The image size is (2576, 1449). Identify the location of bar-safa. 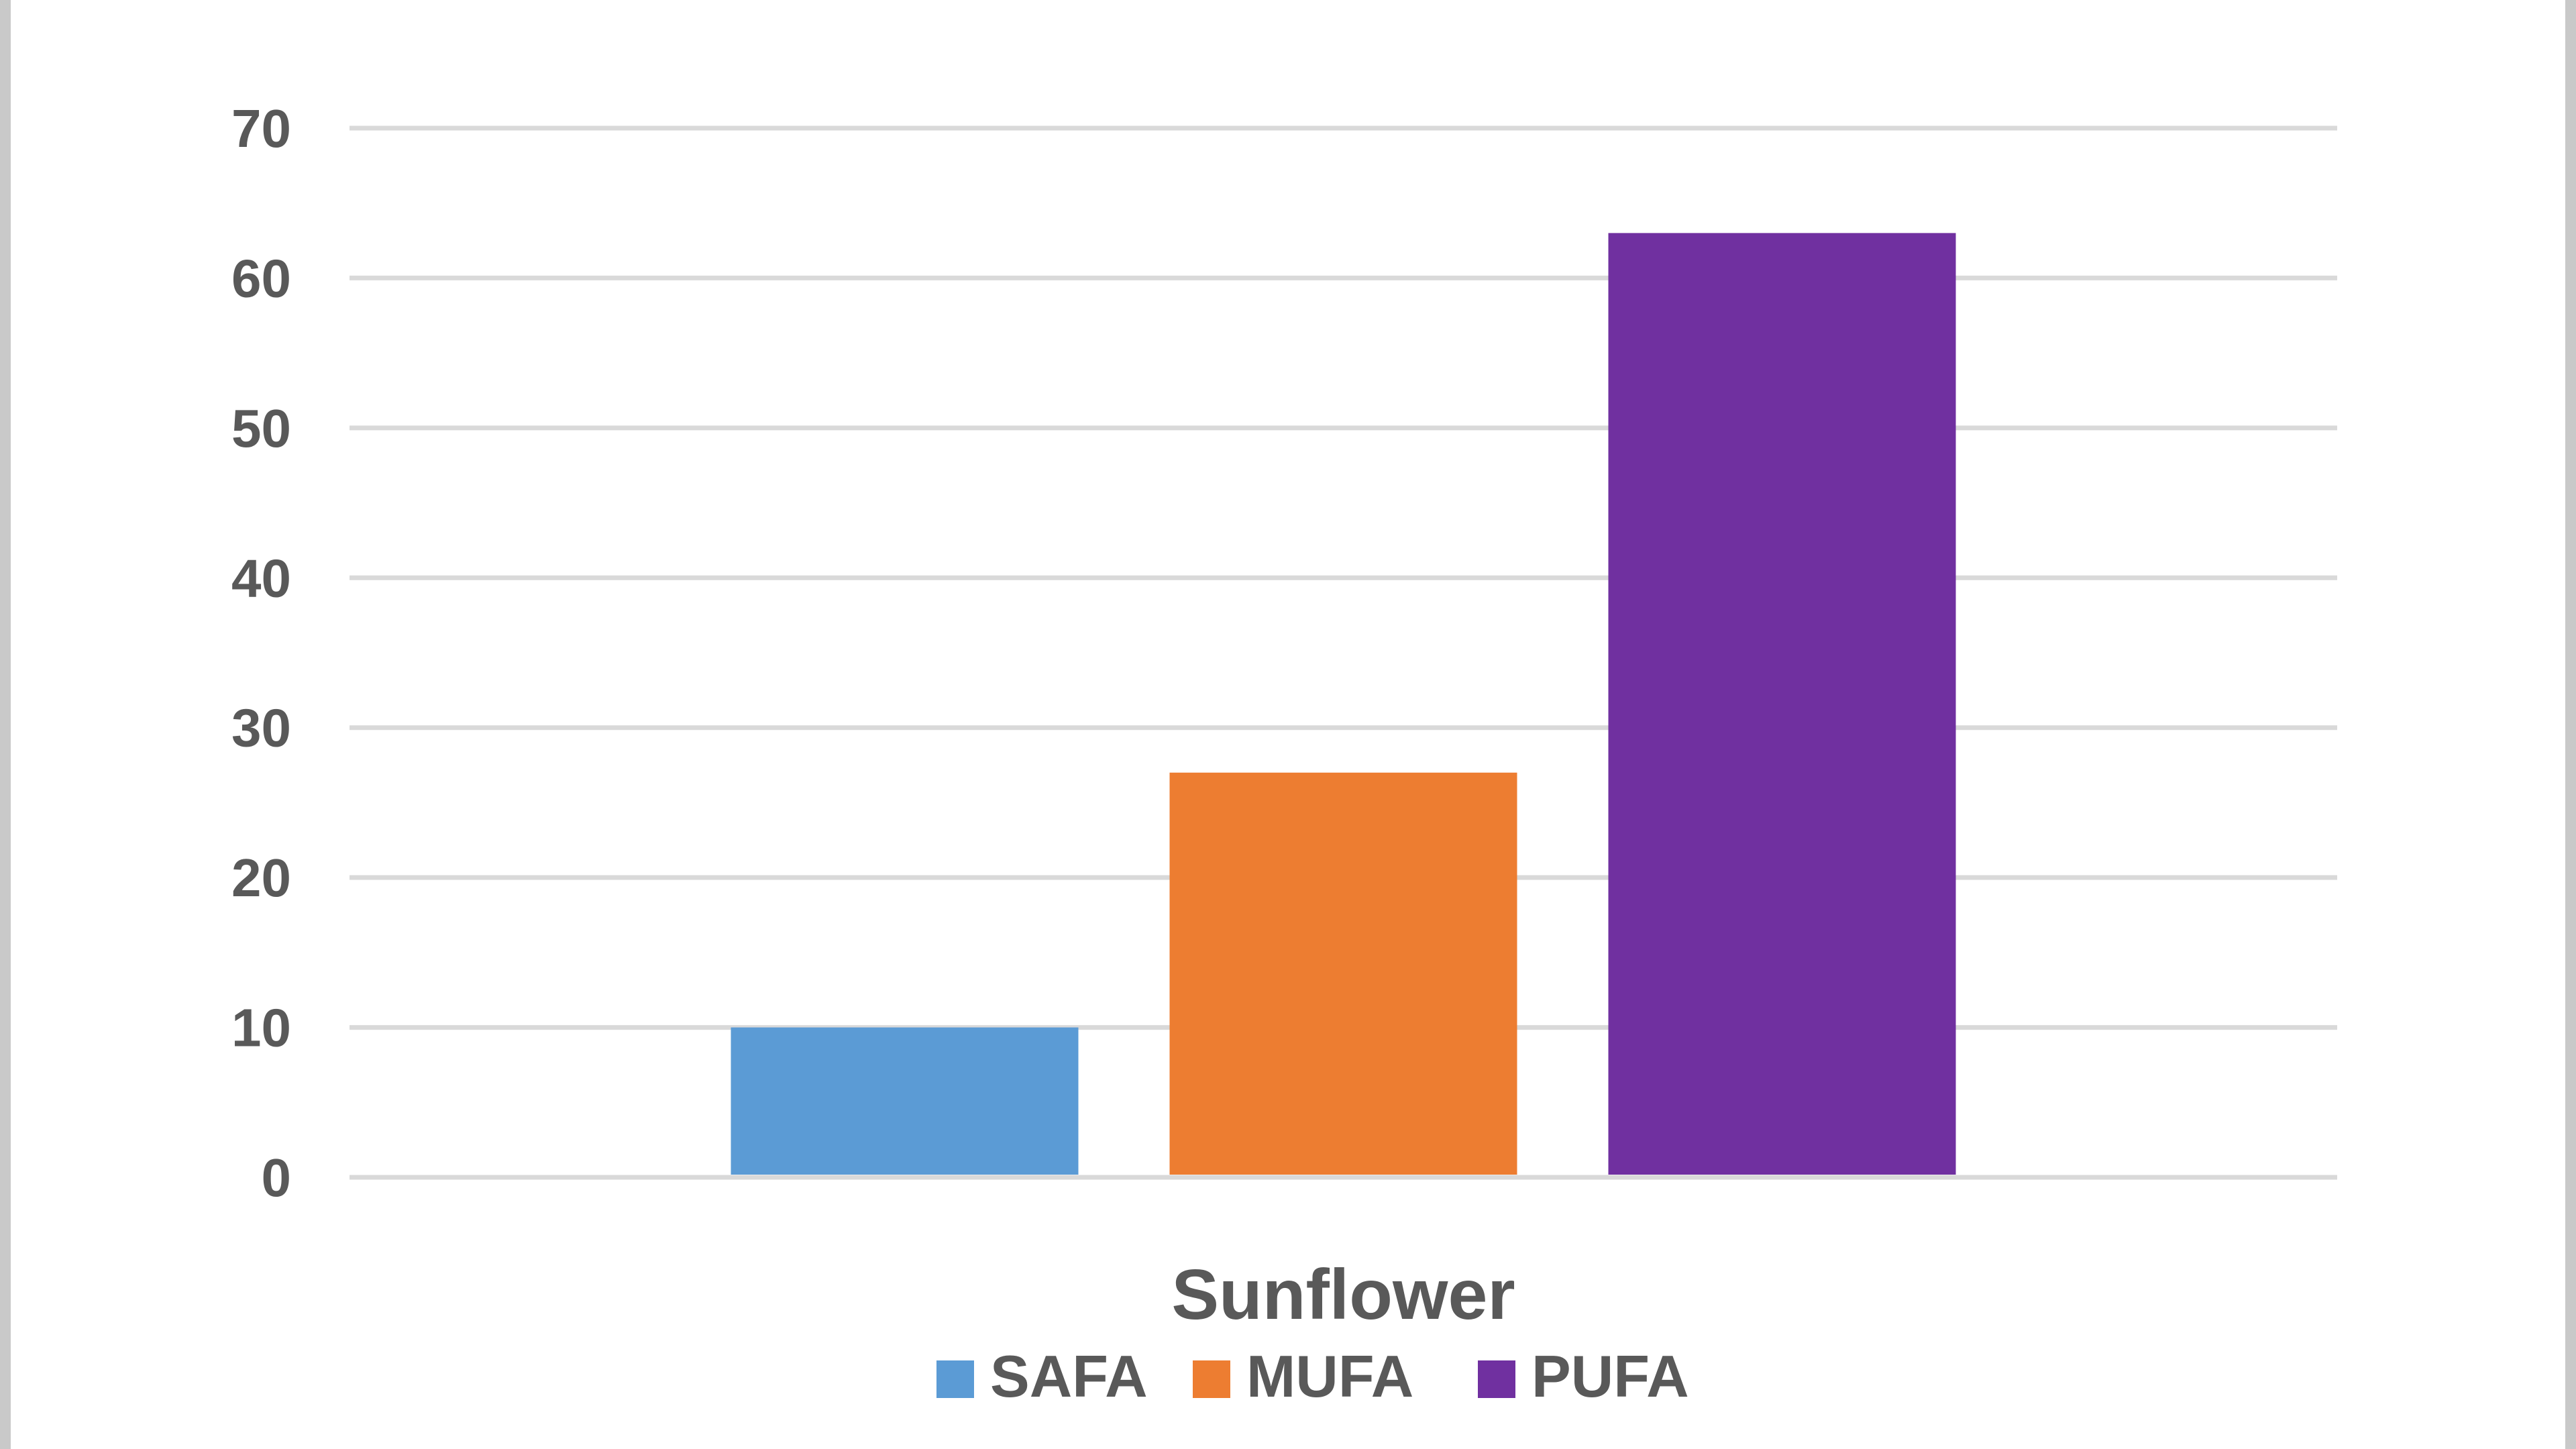
(905, 1101).